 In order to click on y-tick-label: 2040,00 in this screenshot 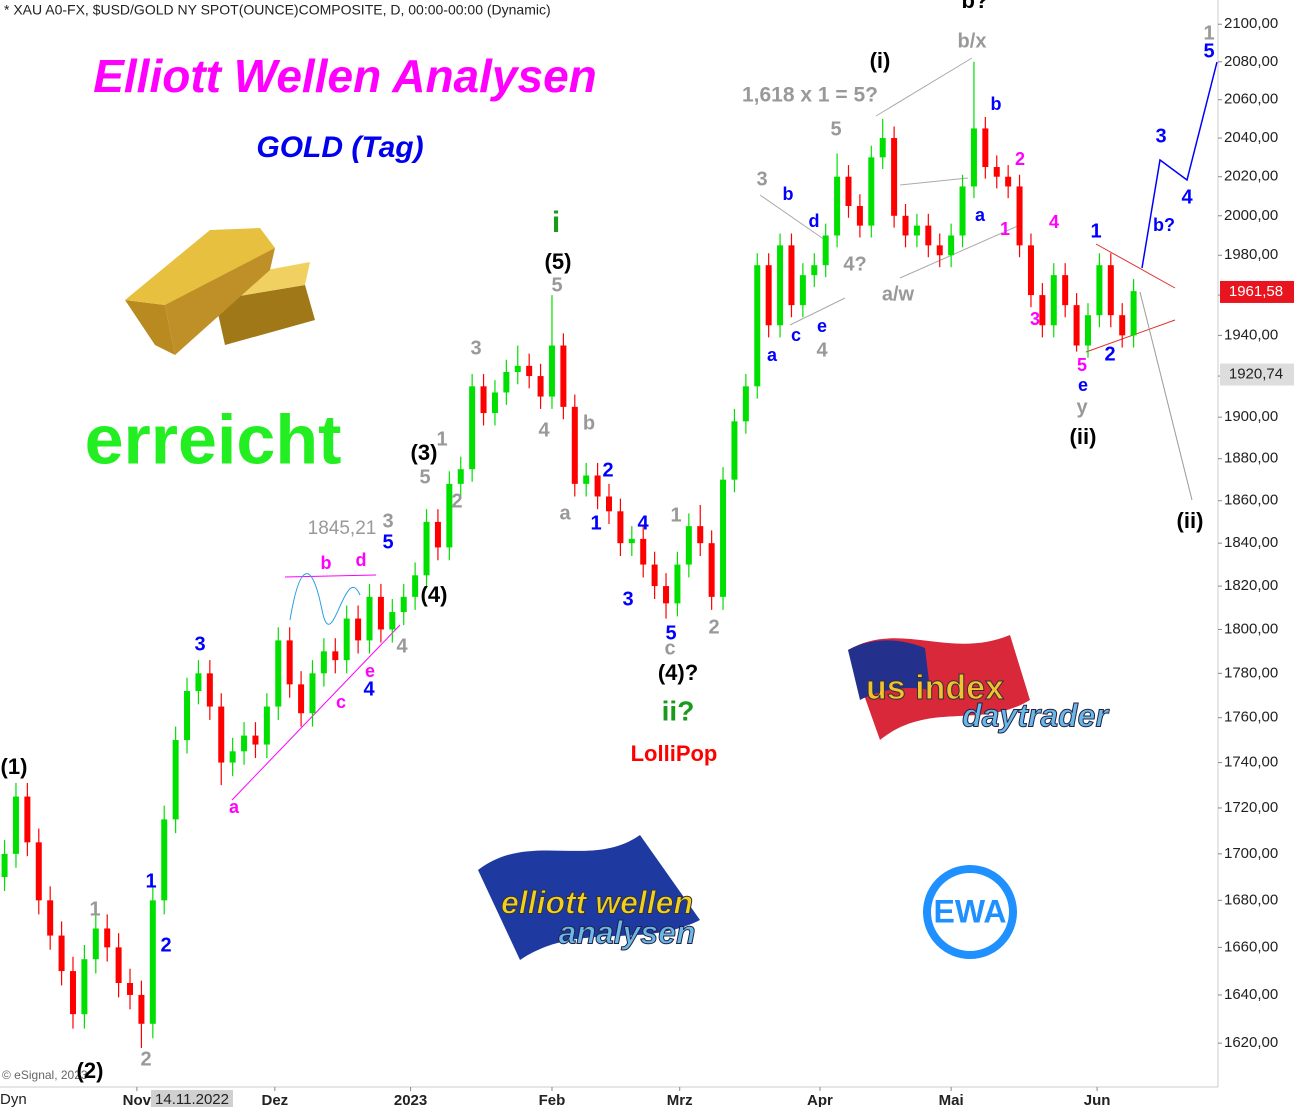, I will do `click(1251, 137)`.